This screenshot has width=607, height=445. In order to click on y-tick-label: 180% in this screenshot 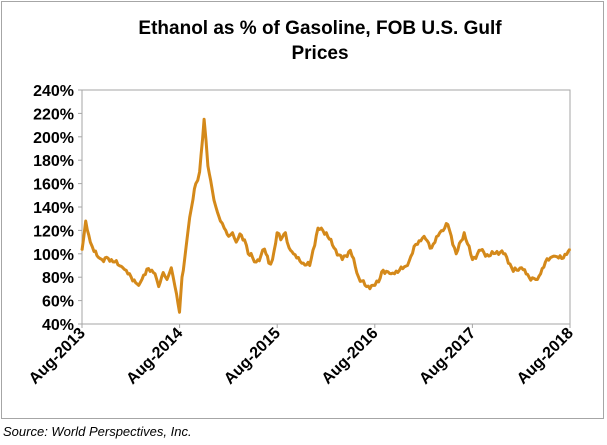, I will do `click(53, 161)`.